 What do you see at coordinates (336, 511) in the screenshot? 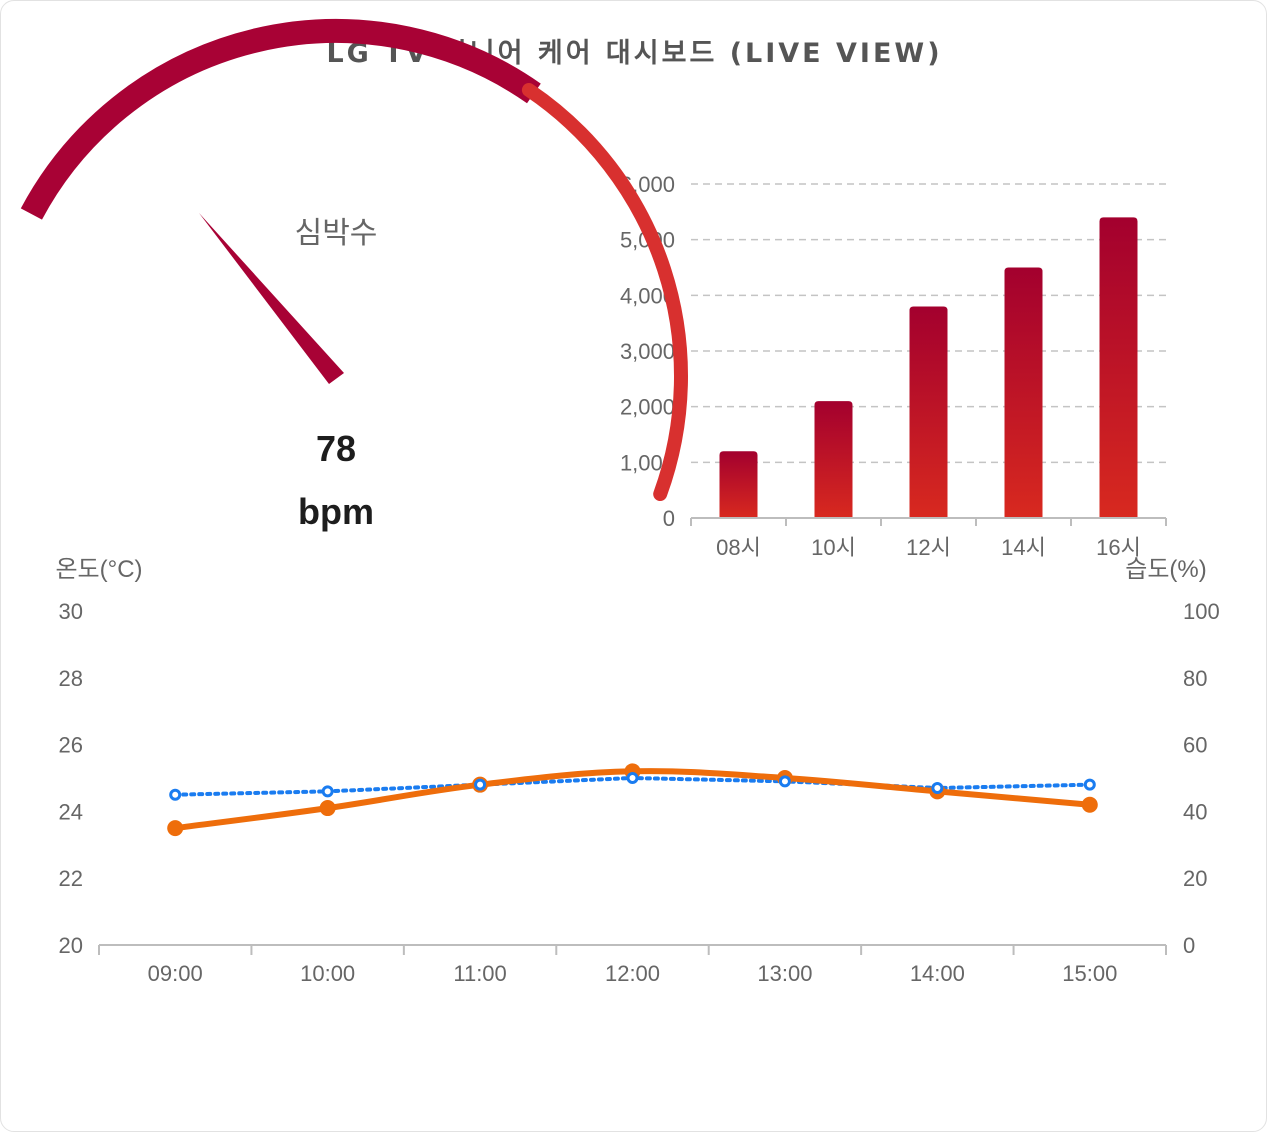
I see `gauge-unit: bpm` at bounding box center [336, 511].